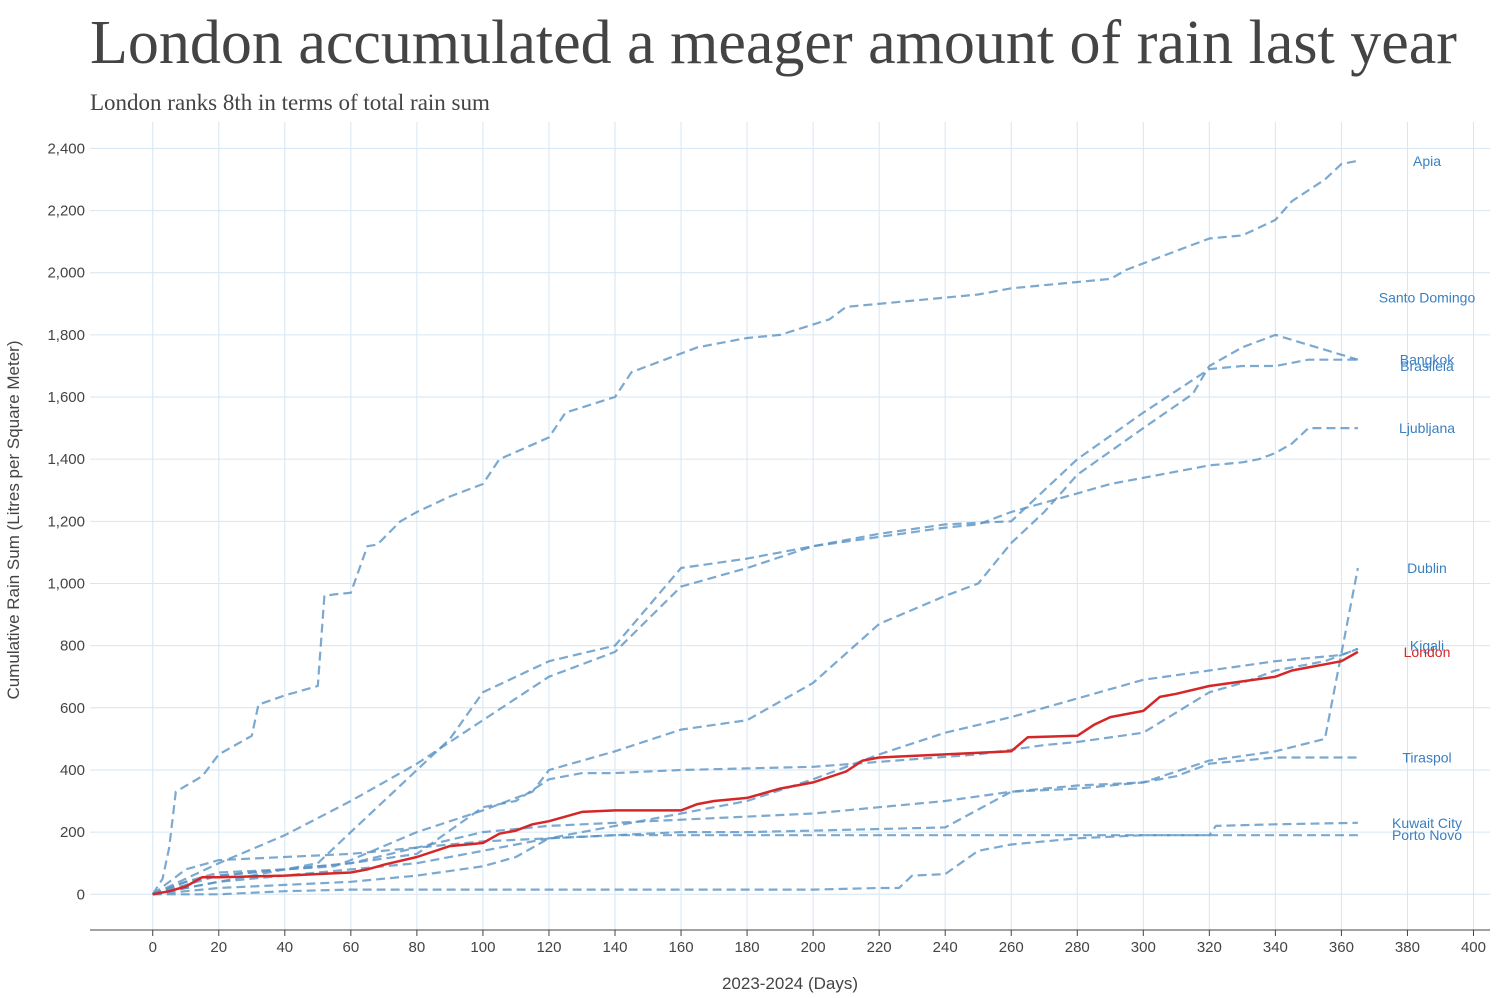 The width and height of the screenshot is (1499, 998). Describe the element at coordinates (218, 947) in the screenshot. I see `x-tick-label: 20` at that location.